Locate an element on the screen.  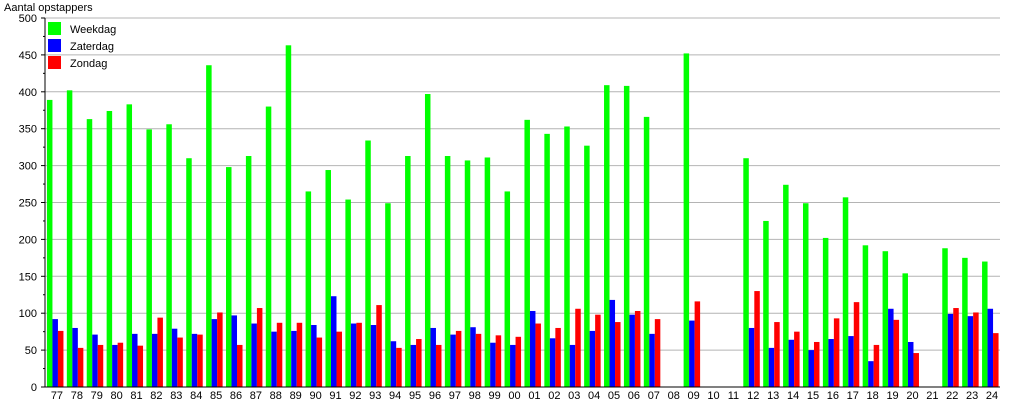
x-tick-label: 97 is located at coordinates (455, 395).